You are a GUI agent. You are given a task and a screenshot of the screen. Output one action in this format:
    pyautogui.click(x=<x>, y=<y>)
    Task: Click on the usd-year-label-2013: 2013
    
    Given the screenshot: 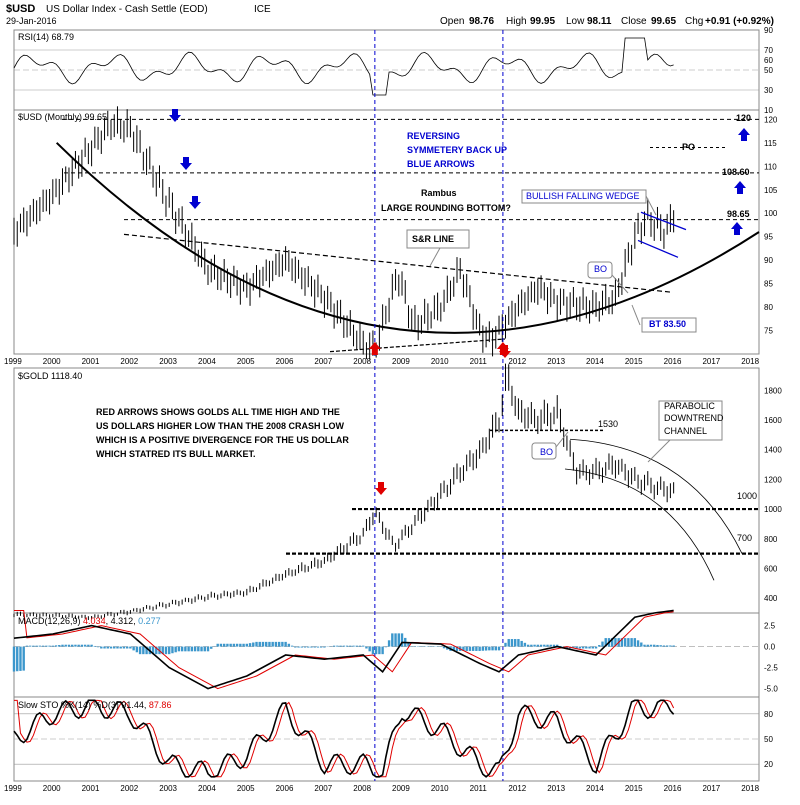 What is the action you would take?
    pyautogui.click(x=556, y=361)
    